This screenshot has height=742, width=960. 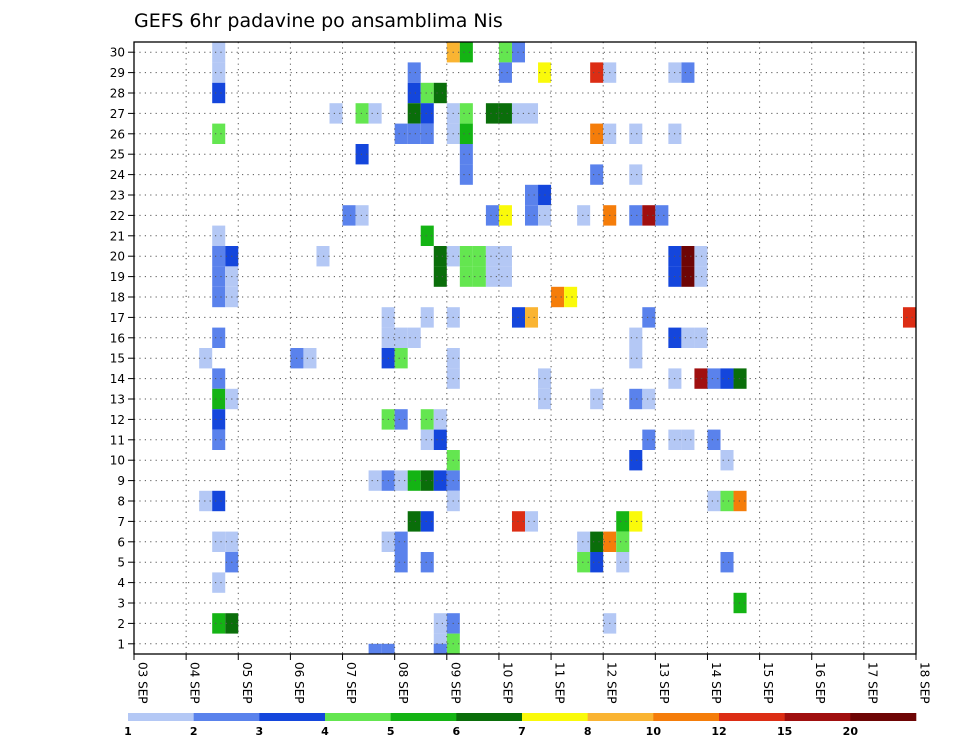 I want to click on y-tick-label: 15, so click(x=117, y=359).